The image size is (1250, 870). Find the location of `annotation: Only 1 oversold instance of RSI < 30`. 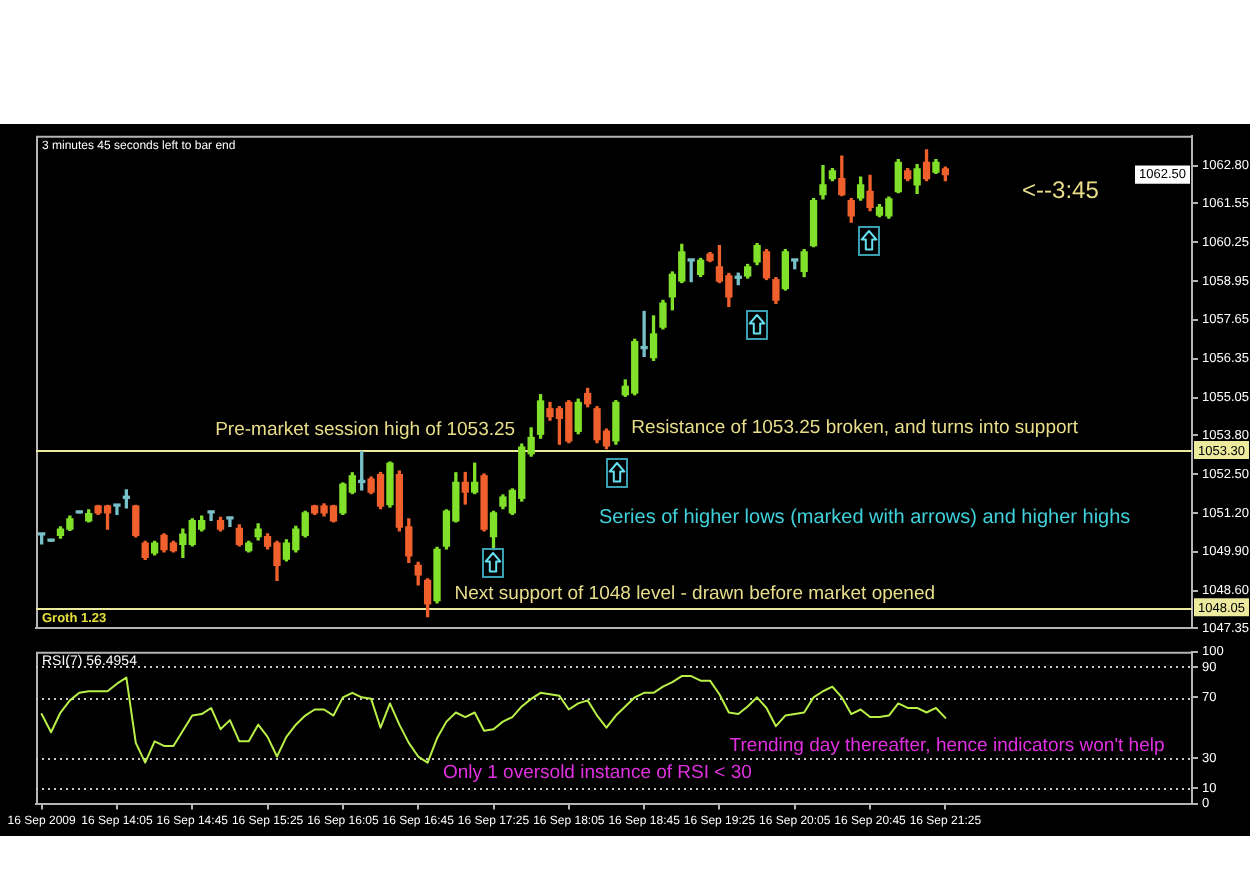

annotation: Only 1 oversold instance of RSI < 30 is located at coordinates (597, 773).